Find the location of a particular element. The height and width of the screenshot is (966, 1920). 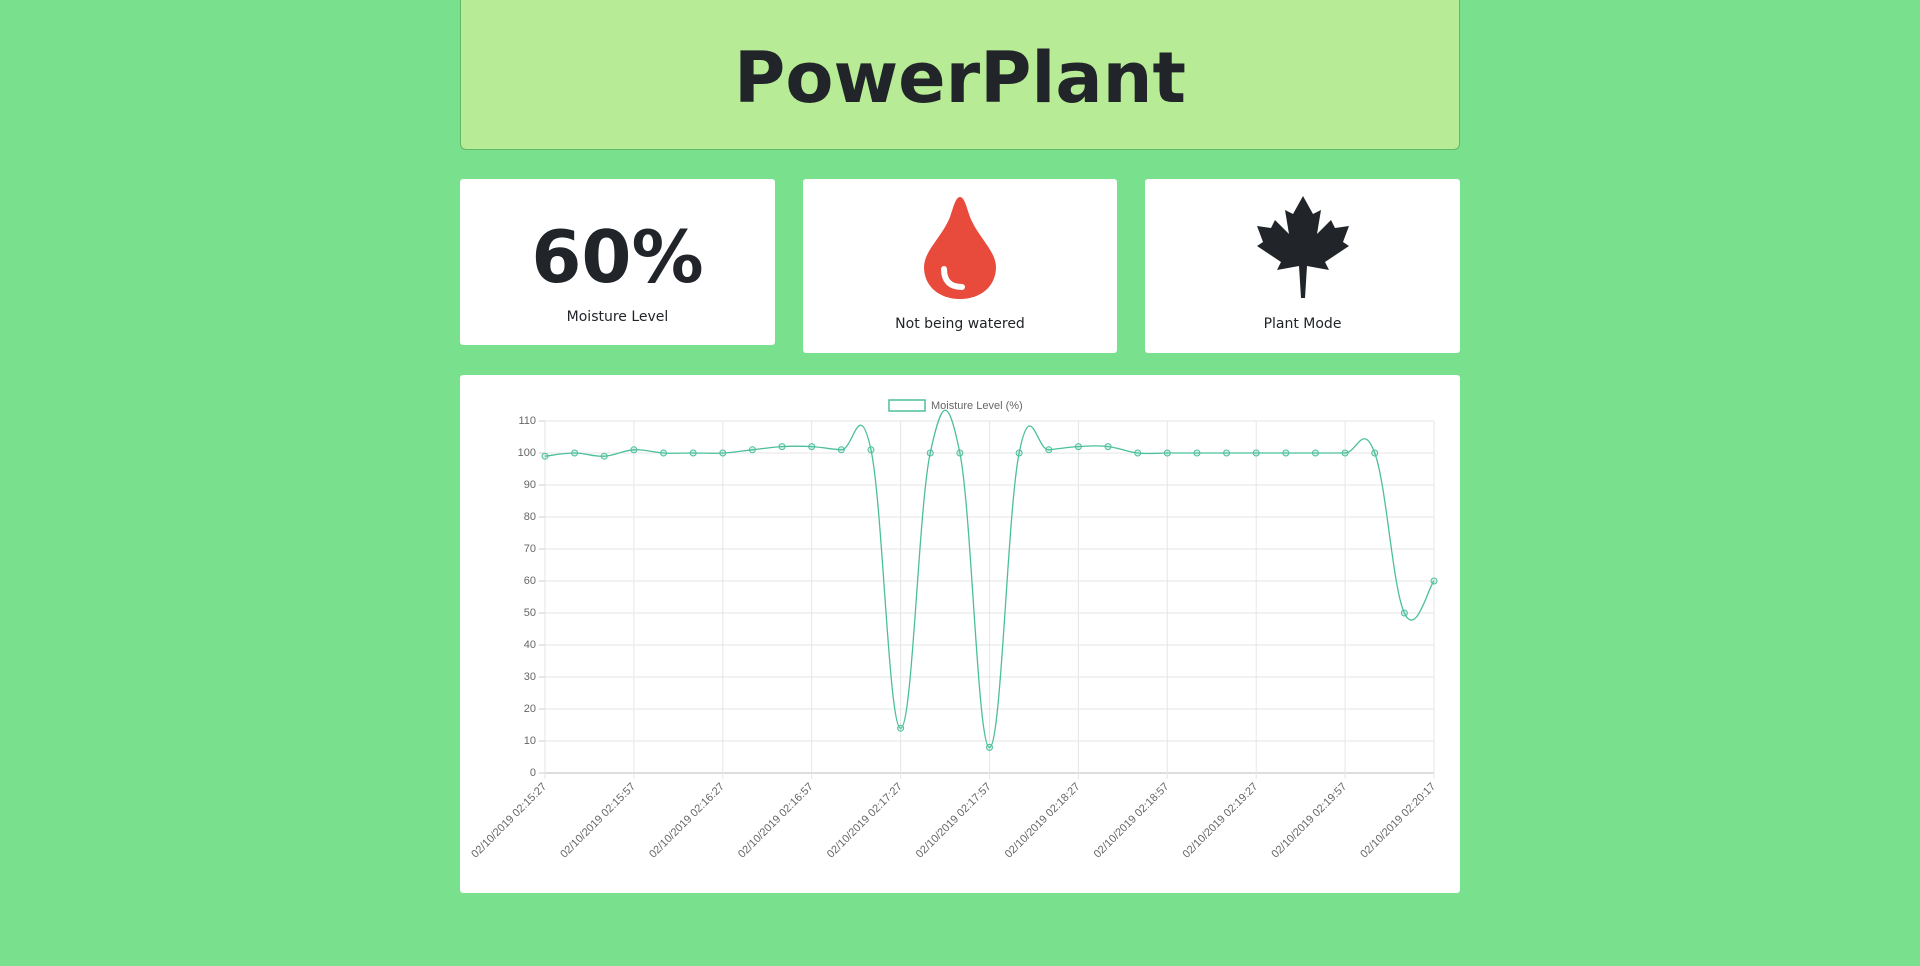

y-tick-label: 40 is located at coordinates (530, 645).